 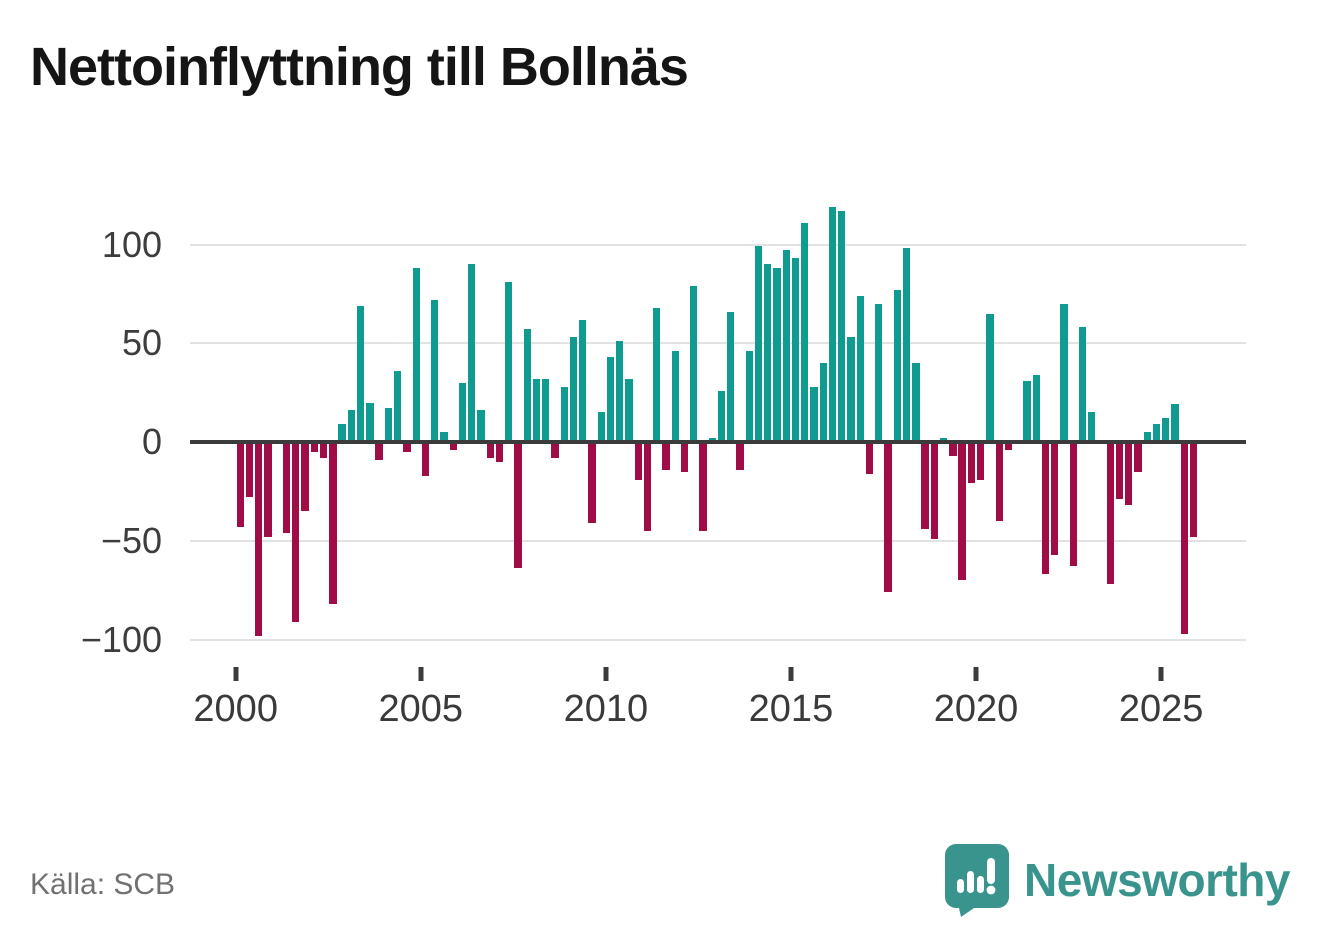 What do you see at coordinates (1036, 408) in the screenshot?
I see `bar-2021Q3` at bounding box center [1036, 408].